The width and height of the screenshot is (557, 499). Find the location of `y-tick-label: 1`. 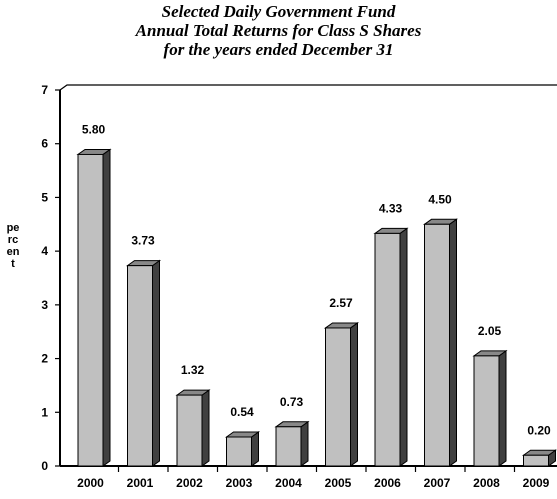

y-tick-label: 1 is located at coordinates (44, 412).